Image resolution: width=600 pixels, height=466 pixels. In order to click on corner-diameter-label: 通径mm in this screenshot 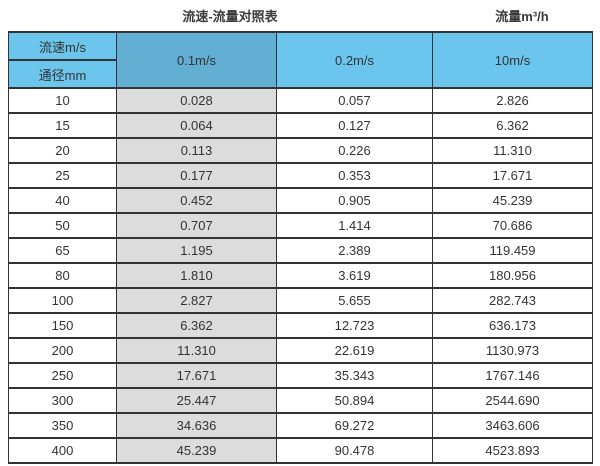, I will do `click(62, 74)`.